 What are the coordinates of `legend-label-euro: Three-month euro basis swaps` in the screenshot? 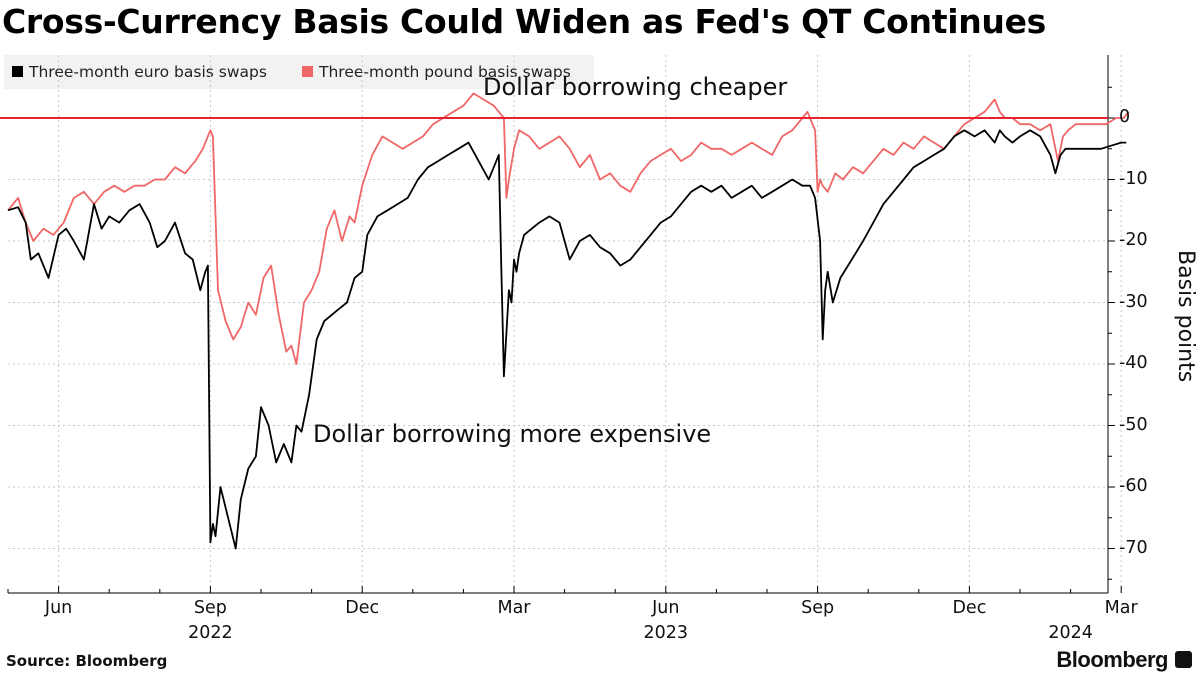 It's located at (148, 72).